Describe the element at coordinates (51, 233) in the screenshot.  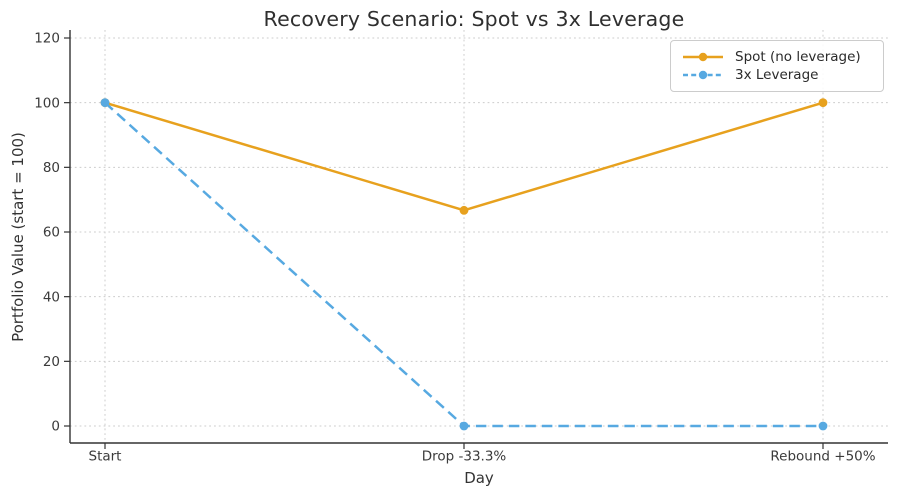
I see `y-tick-label: 60` at that location.